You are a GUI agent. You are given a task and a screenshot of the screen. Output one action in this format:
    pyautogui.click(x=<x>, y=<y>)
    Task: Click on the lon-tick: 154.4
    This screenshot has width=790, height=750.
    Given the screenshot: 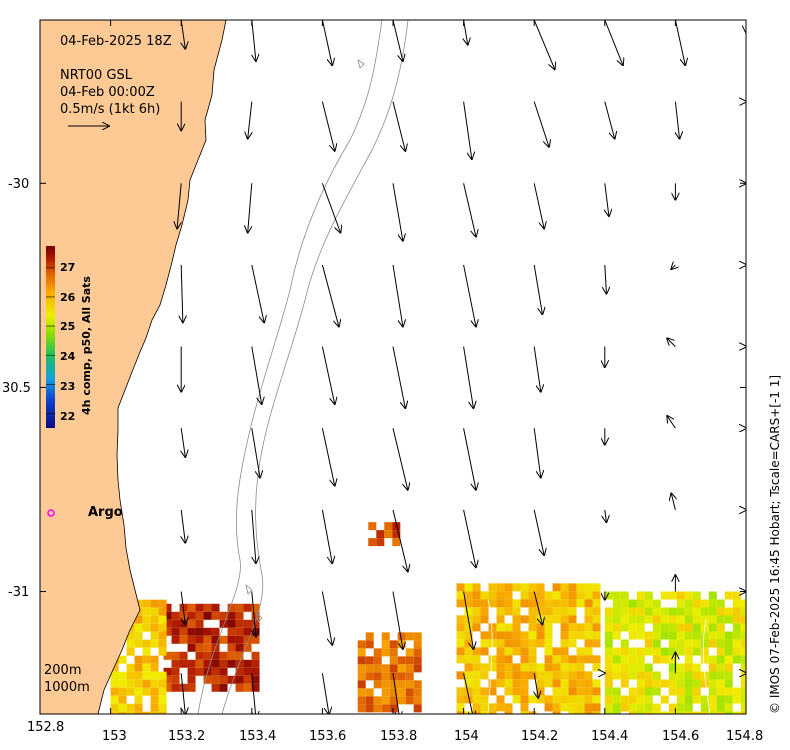 What is the action you would take?
    pyautogui.click(x=610, y=736)
    